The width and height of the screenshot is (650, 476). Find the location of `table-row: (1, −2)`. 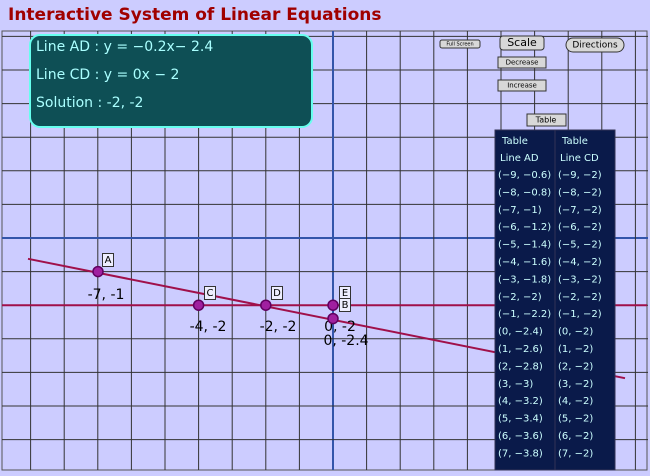

table-row: (1, −2) is located at coordinates (575, 349).